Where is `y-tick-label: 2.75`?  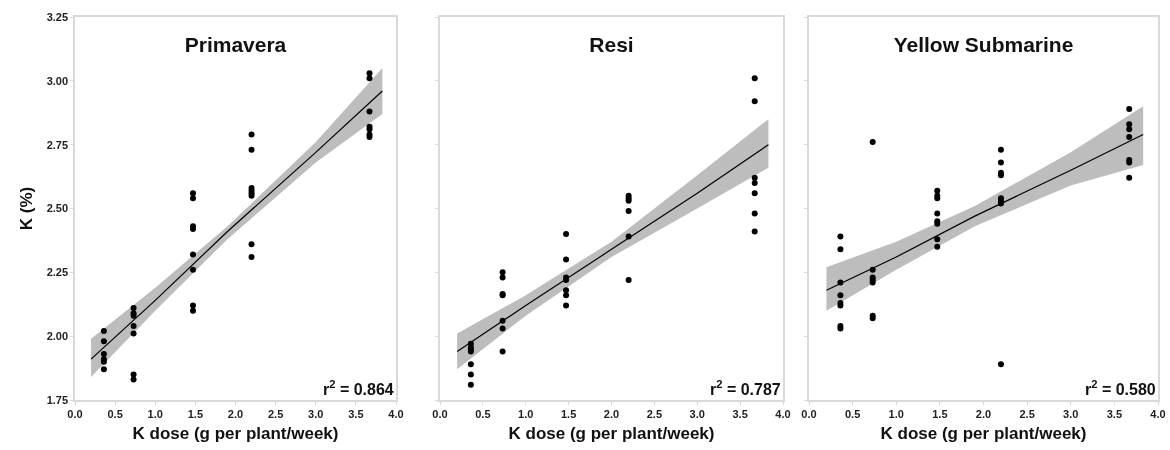
y-tick-label: 2.75 is located at coordinates (57, 144).